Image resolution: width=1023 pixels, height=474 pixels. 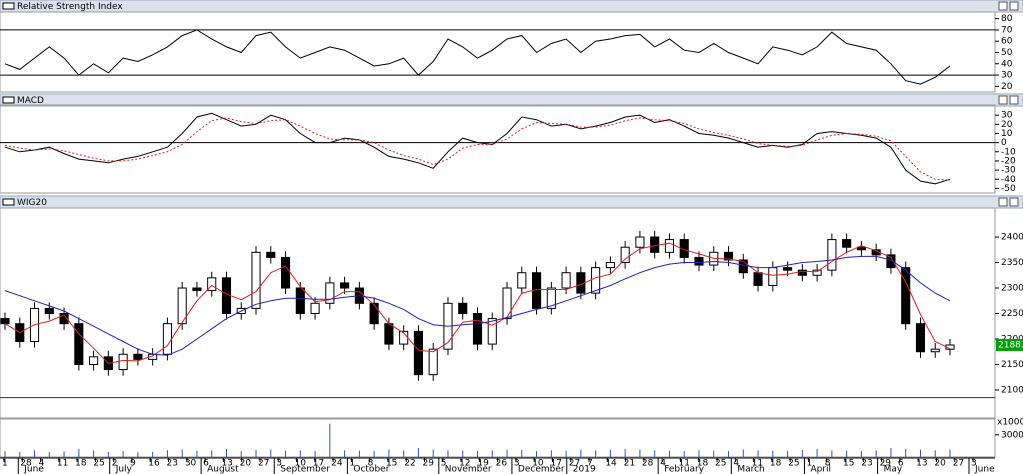 What do you see at coordinates (541, 469) in the screenshot?
I see `month-label: December` at bounding box center [541, 469].